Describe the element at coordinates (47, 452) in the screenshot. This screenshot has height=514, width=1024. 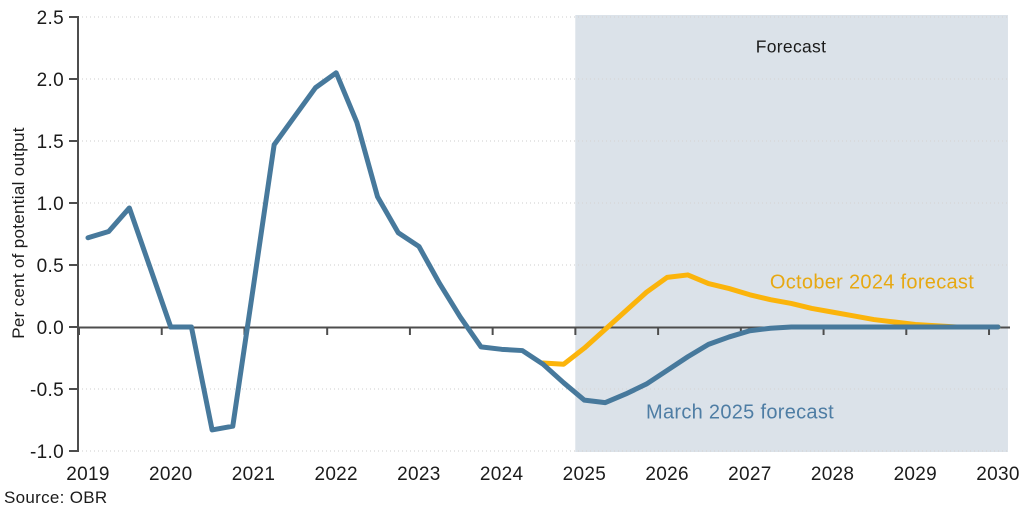
I see `y-tick-label: -1.0` at that location.